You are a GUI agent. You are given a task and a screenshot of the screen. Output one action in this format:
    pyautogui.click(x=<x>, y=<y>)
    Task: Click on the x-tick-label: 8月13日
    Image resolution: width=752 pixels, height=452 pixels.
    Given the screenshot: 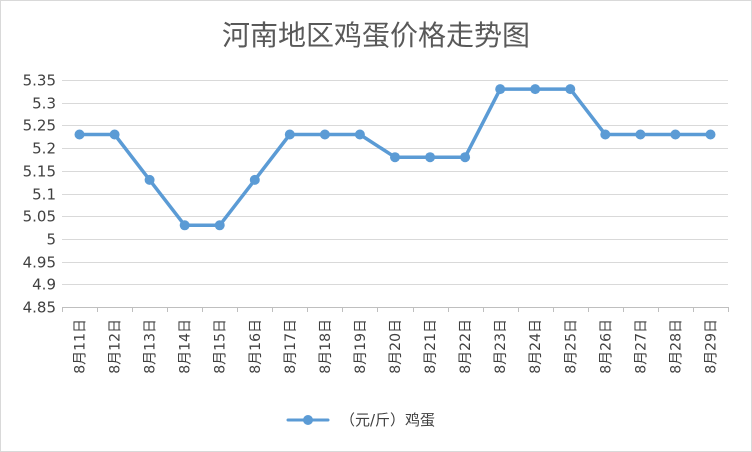 What is the action you would take?
    pyautogui.click(x=151, y=346)
    